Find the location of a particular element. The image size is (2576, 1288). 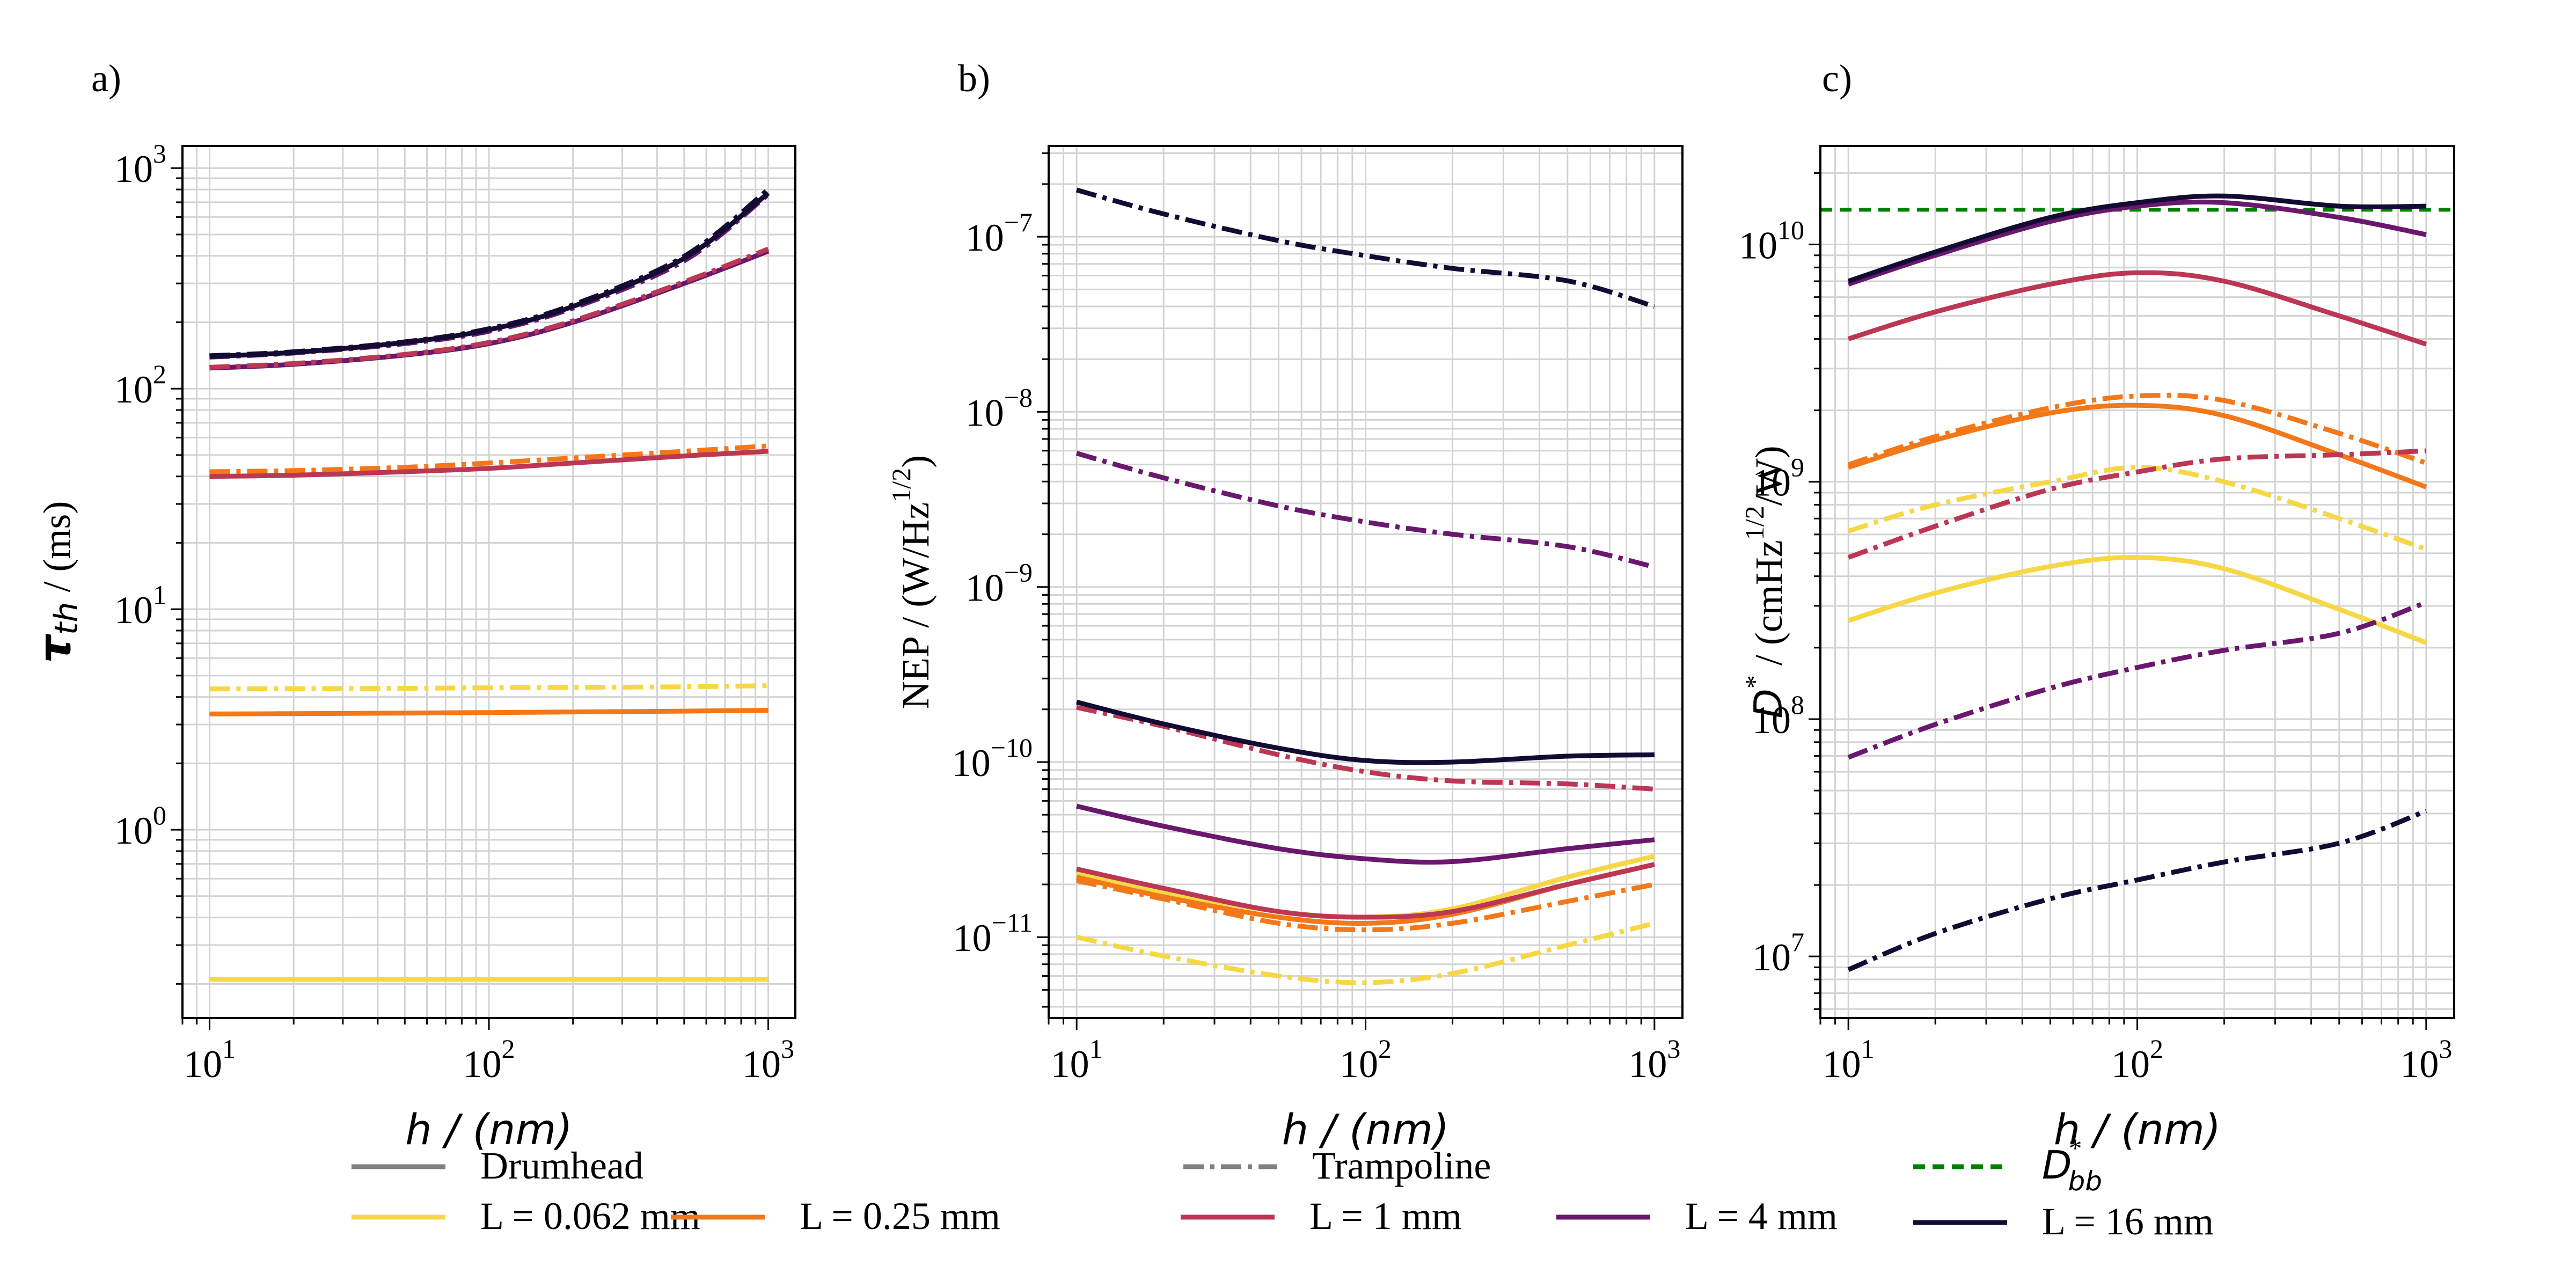

legend-entry: L = 1 mm is located at coordinates (1321, 1216).